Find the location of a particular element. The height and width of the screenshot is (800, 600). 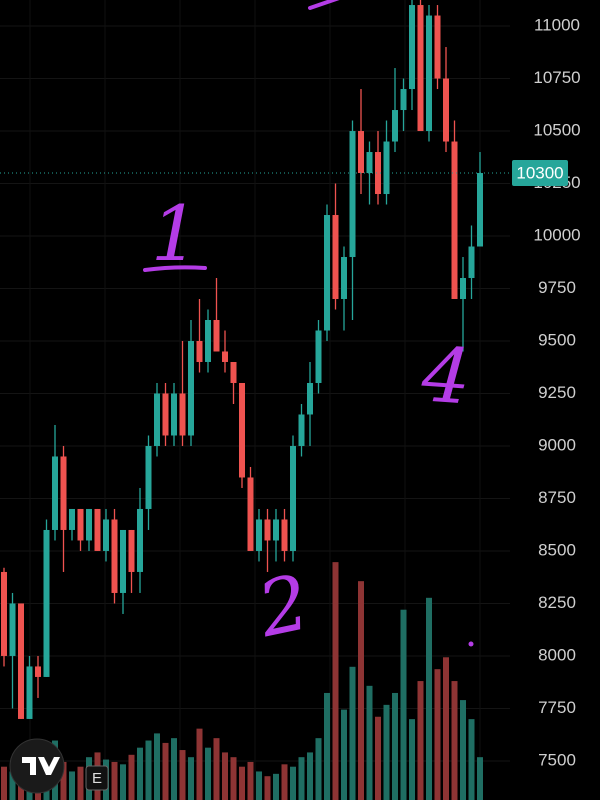

y-tick-label: 11000 is located at coordinates (557, 25).